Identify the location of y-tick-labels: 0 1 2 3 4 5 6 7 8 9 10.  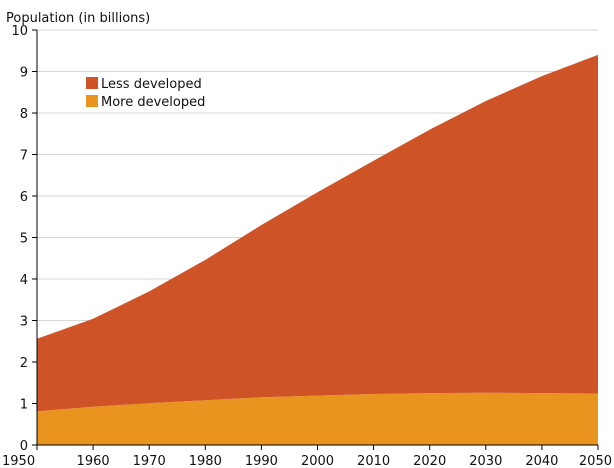
(19, 239).